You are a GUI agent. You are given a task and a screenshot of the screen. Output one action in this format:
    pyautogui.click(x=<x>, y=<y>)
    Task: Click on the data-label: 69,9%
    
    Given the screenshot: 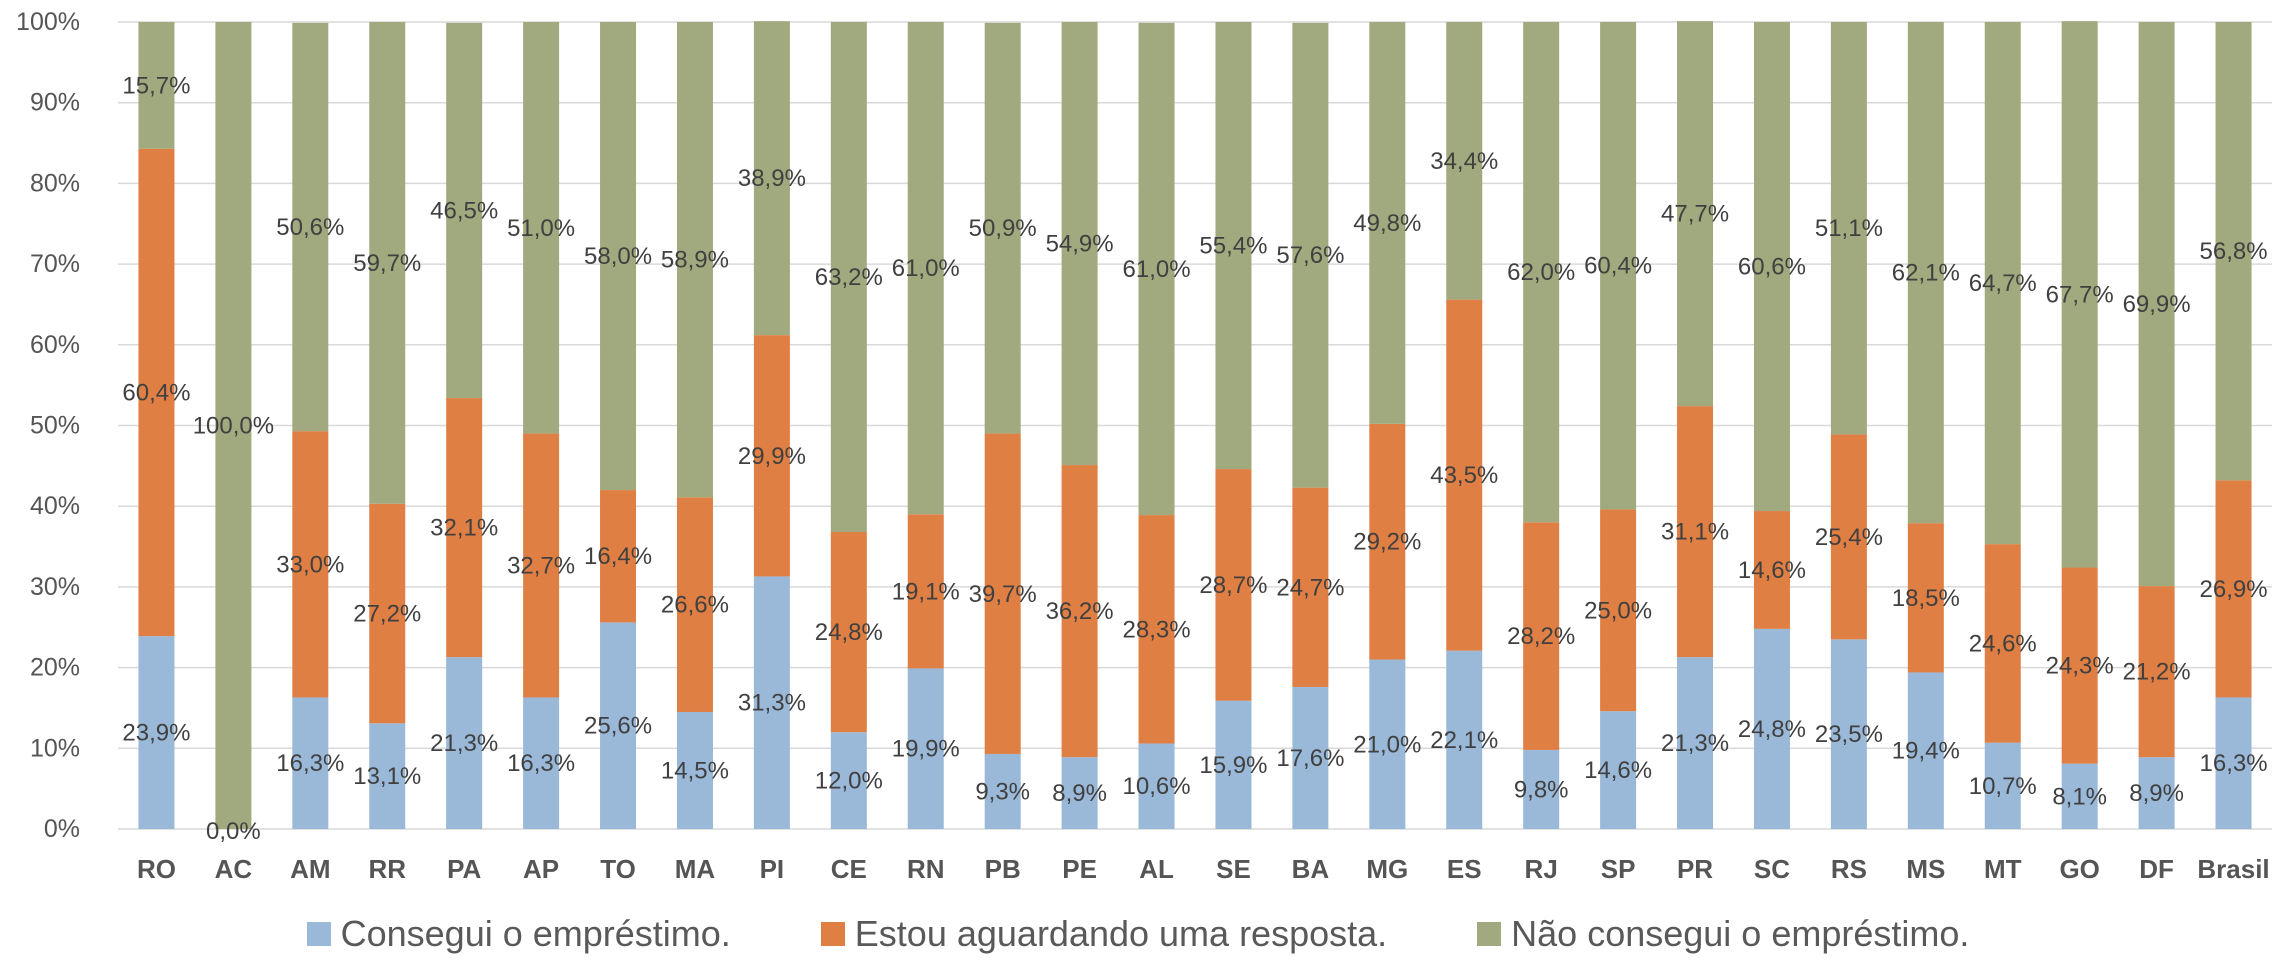 What is the action you would take?
    pyautogui.click(x=2157, y=304)
    